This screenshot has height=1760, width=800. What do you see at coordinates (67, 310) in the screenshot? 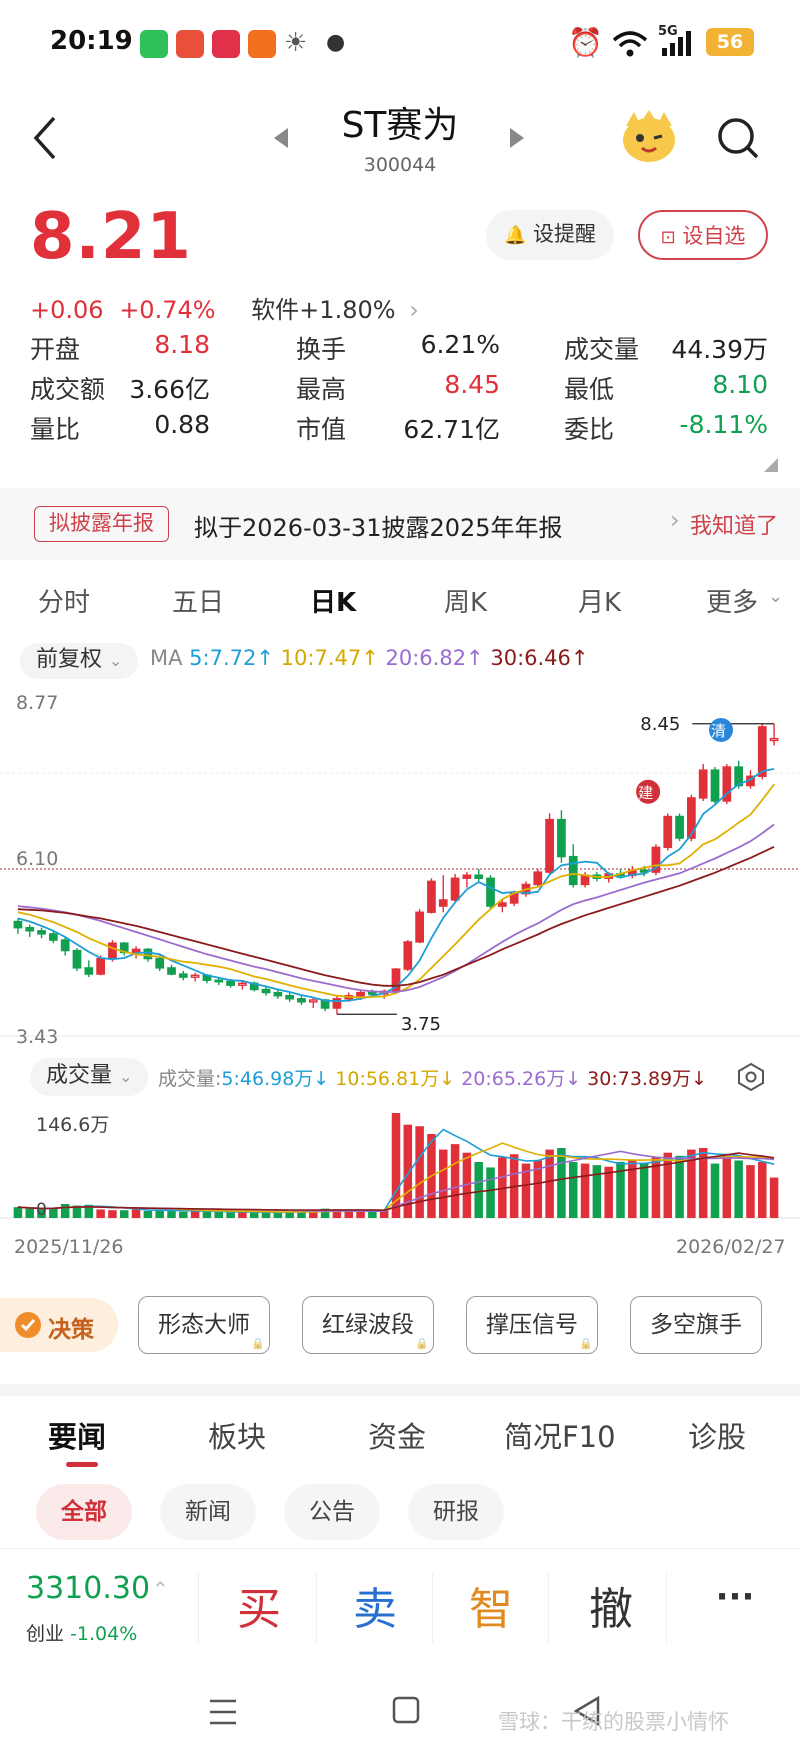
I see `price-change: +0.06` at bounding box center [67, 310].